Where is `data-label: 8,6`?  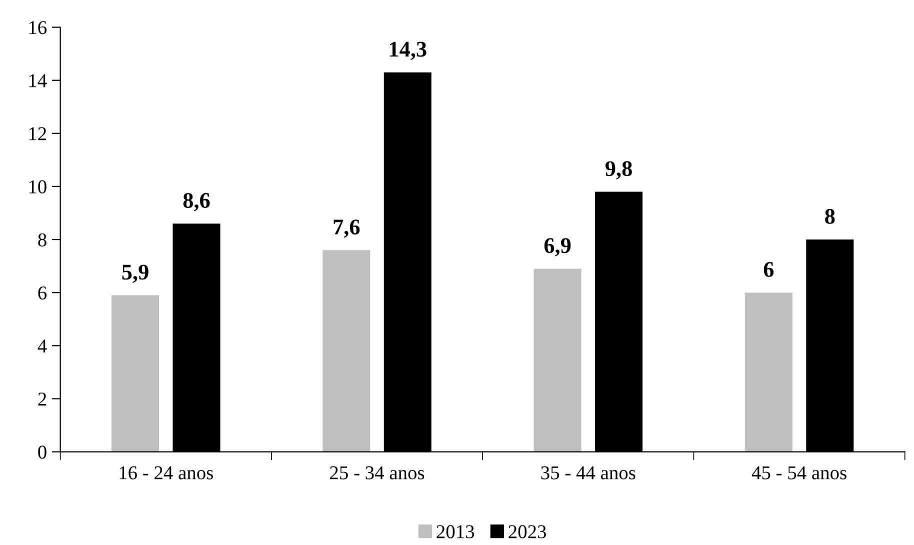
data-label: 8,6 is located at coordinates (196, 202).